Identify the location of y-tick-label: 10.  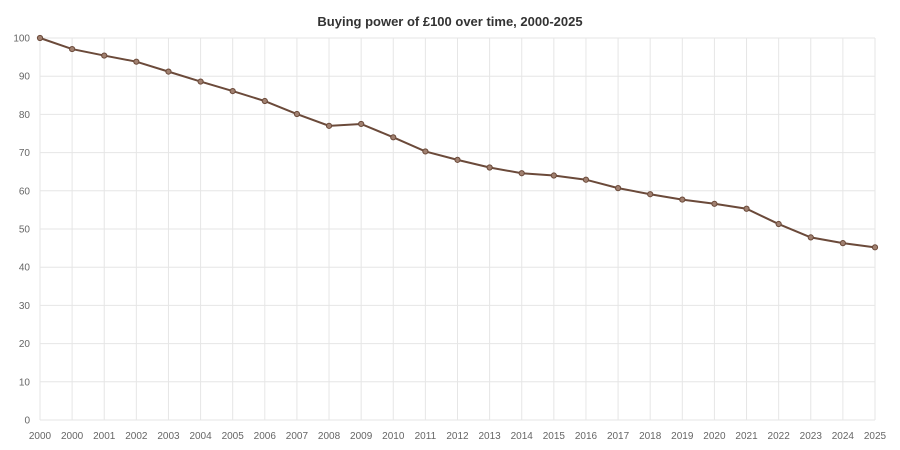
(25, 382).